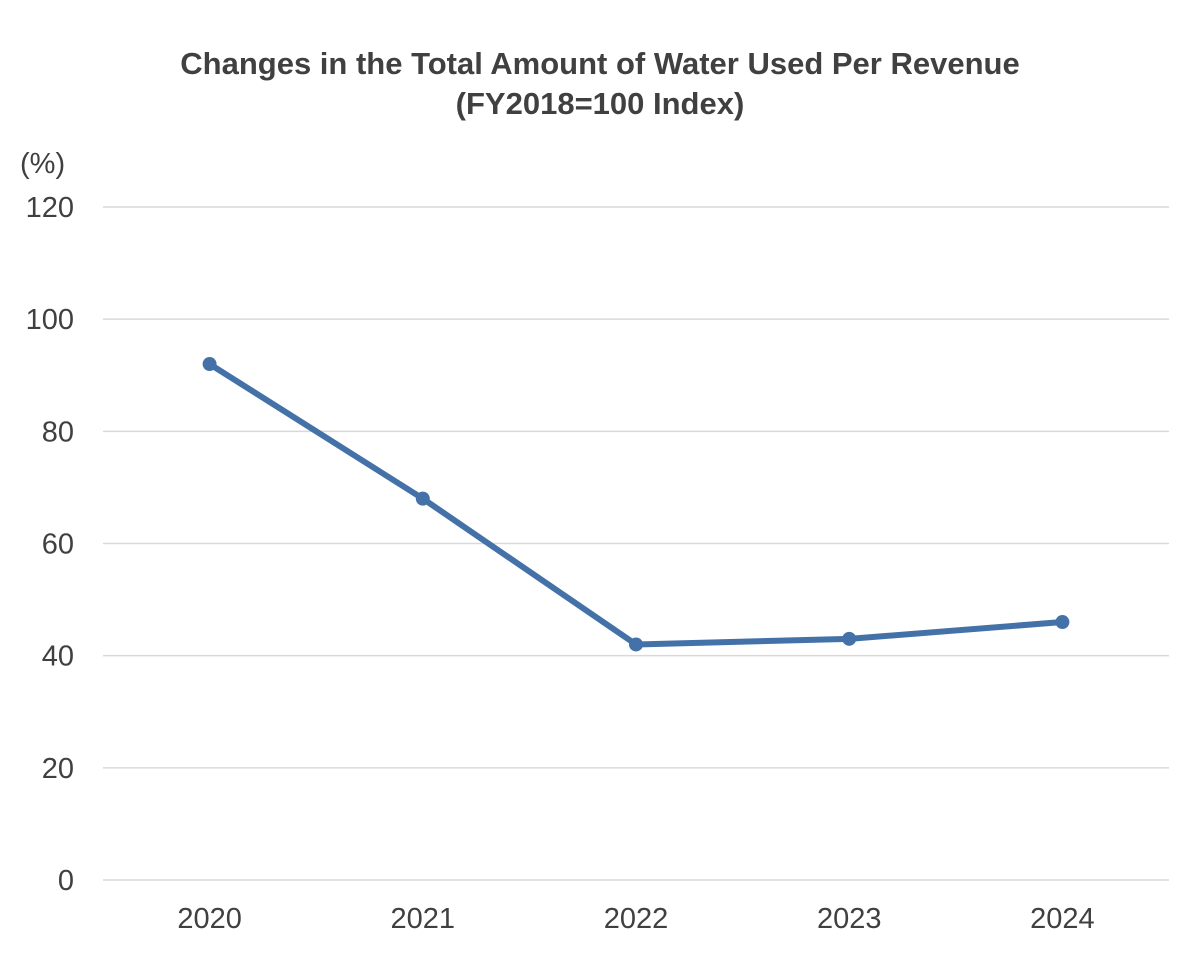 The width and height of the screenshot is (1200, 980). What do you see at coordinates (58, 432) in the screenshot?
I see `y-tick-label-80: 80` at bounding box center [58, 432].